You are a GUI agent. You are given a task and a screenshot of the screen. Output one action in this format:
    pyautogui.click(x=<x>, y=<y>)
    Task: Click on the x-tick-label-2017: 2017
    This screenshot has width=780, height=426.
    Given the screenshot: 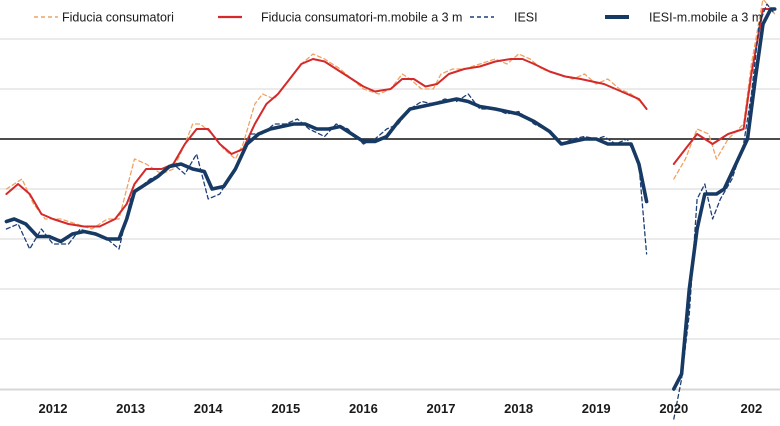 What is the action you would take?
    pyautogui.click(x=441, y=408)
    